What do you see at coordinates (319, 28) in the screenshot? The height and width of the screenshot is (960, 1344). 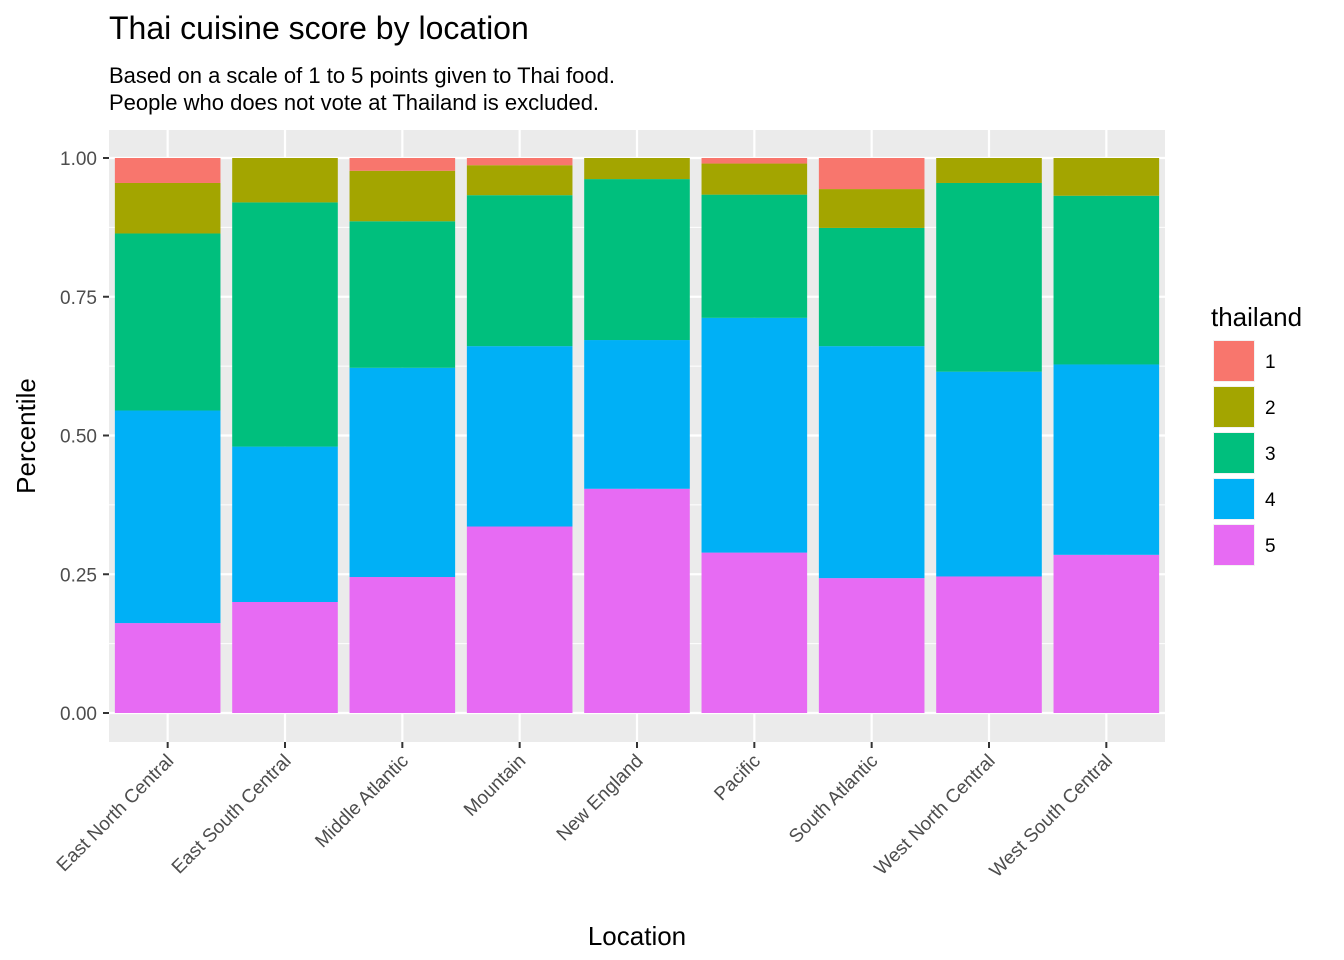 I see `chart-title: Thai cuisine score by location` at bounding box center [319, 28].